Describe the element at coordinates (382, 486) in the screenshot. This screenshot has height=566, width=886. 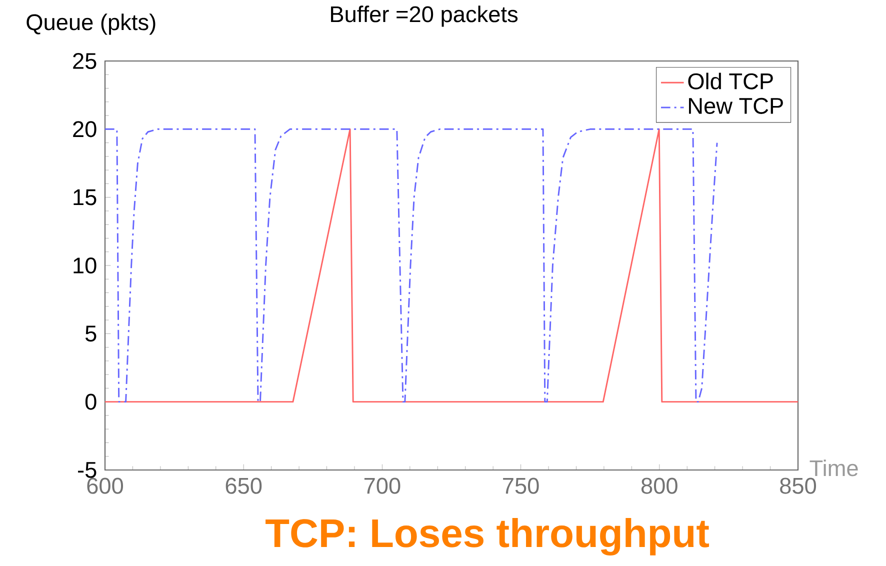
I see `x-tick-label: 700` at that location.